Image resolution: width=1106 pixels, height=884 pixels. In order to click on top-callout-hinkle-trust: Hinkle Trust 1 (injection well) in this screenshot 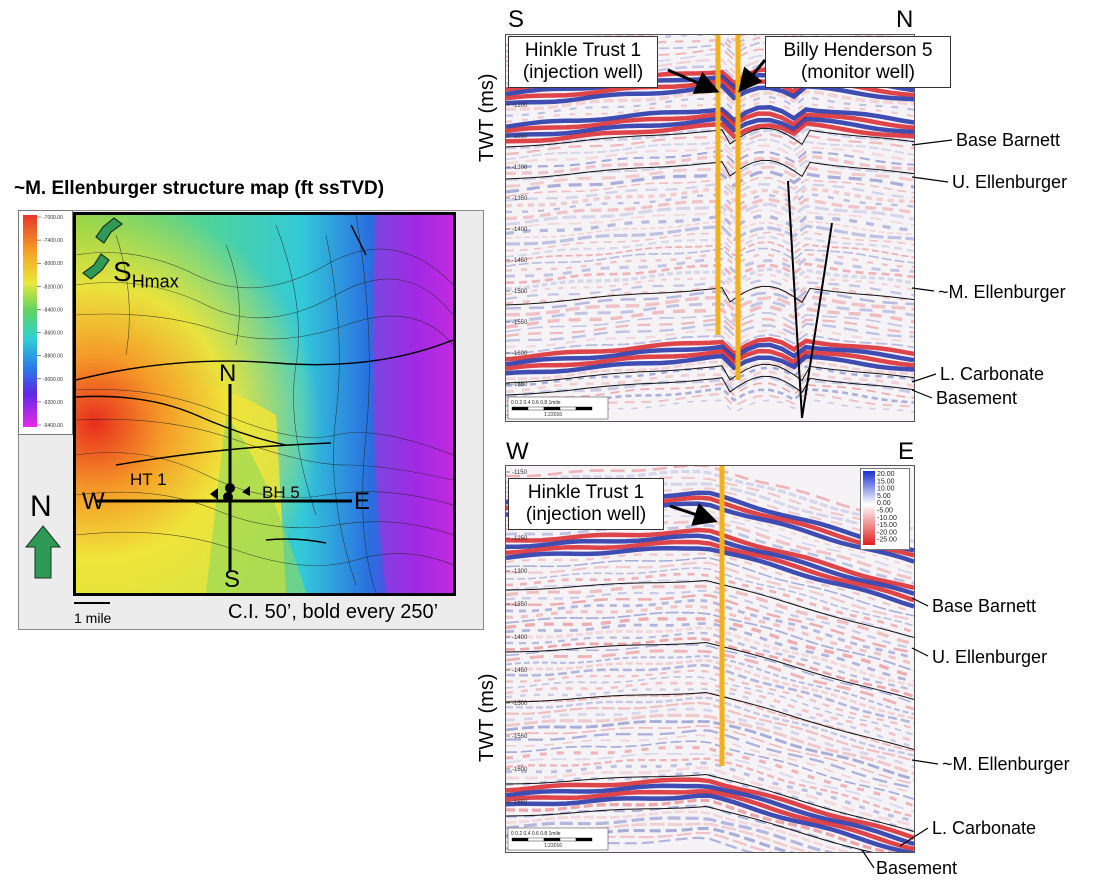, I will do `click(583, 62)`.